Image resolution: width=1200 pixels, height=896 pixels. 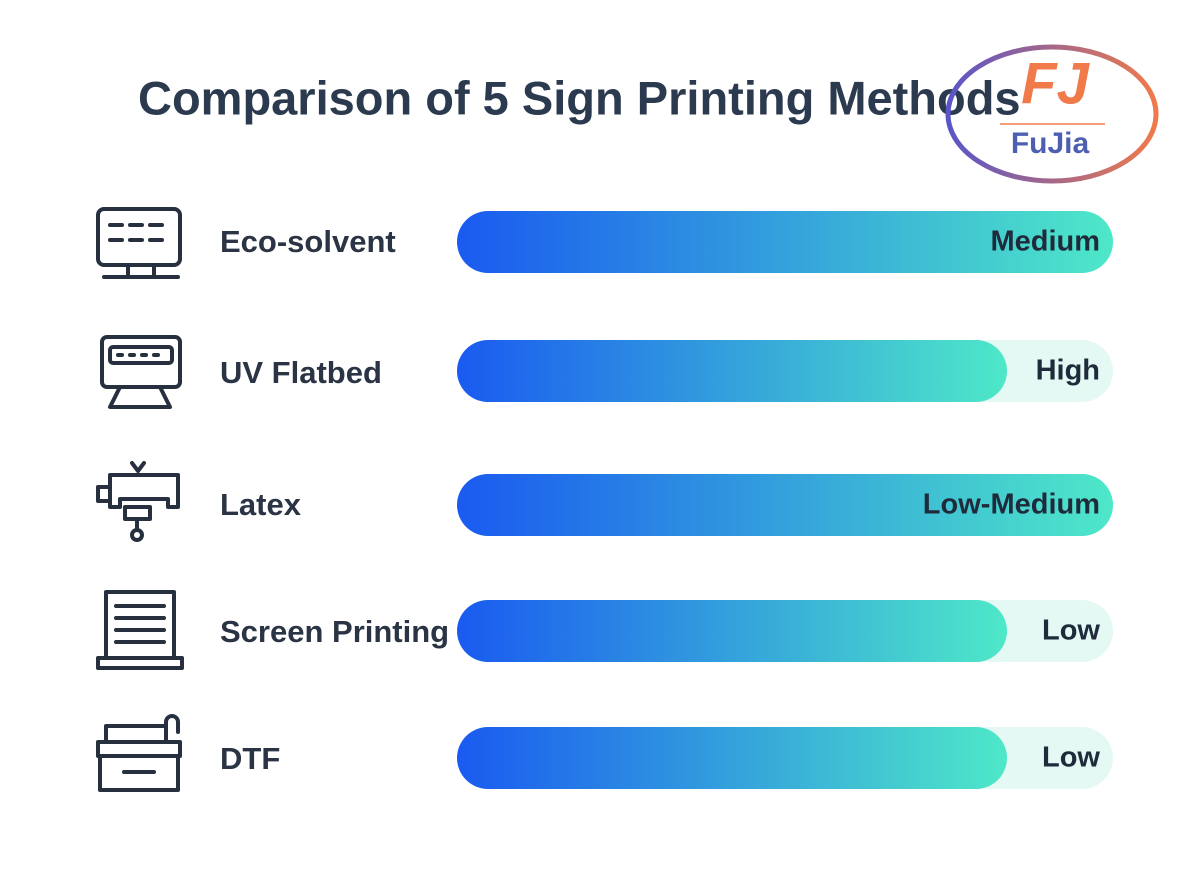 I want to click on level-label: Low-Medium, so click(x=1011, y=505).